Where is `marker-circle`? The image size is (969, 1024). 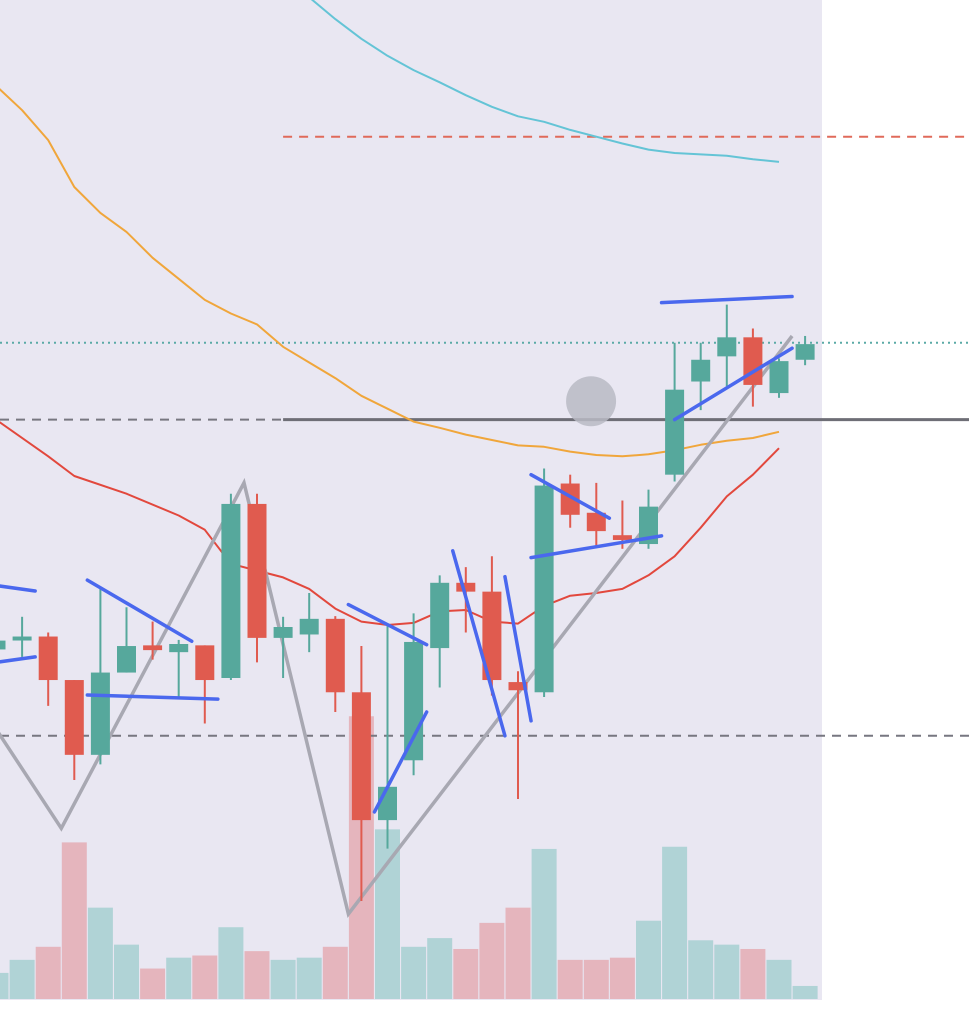
marker-circle is located at coordinates (591, 401).